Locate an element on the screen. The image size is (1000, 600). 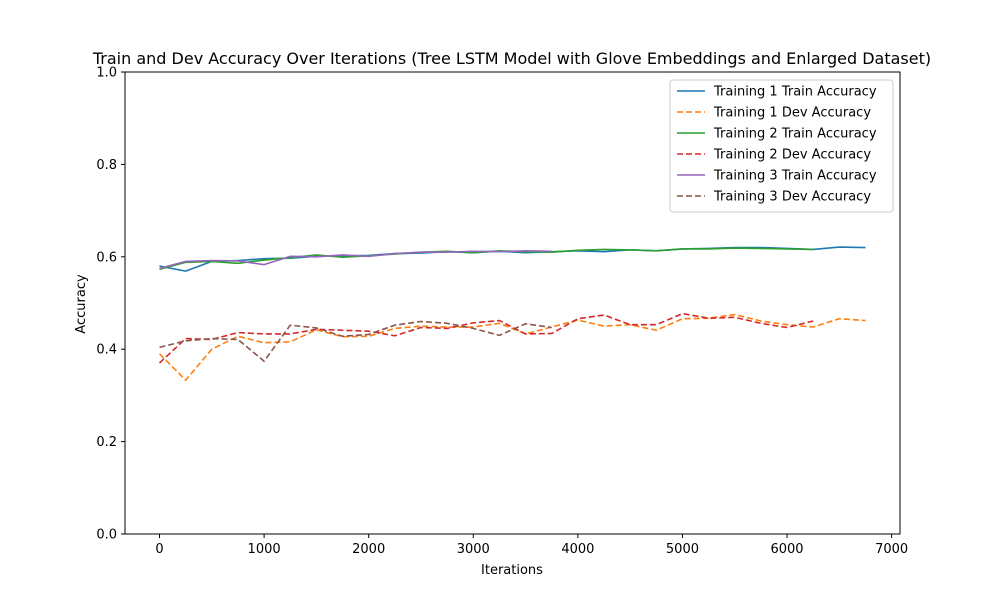
x-axis: 0 1000 2000 3000 4000 5000 6000 7000 is located at coordinates (531, 545).